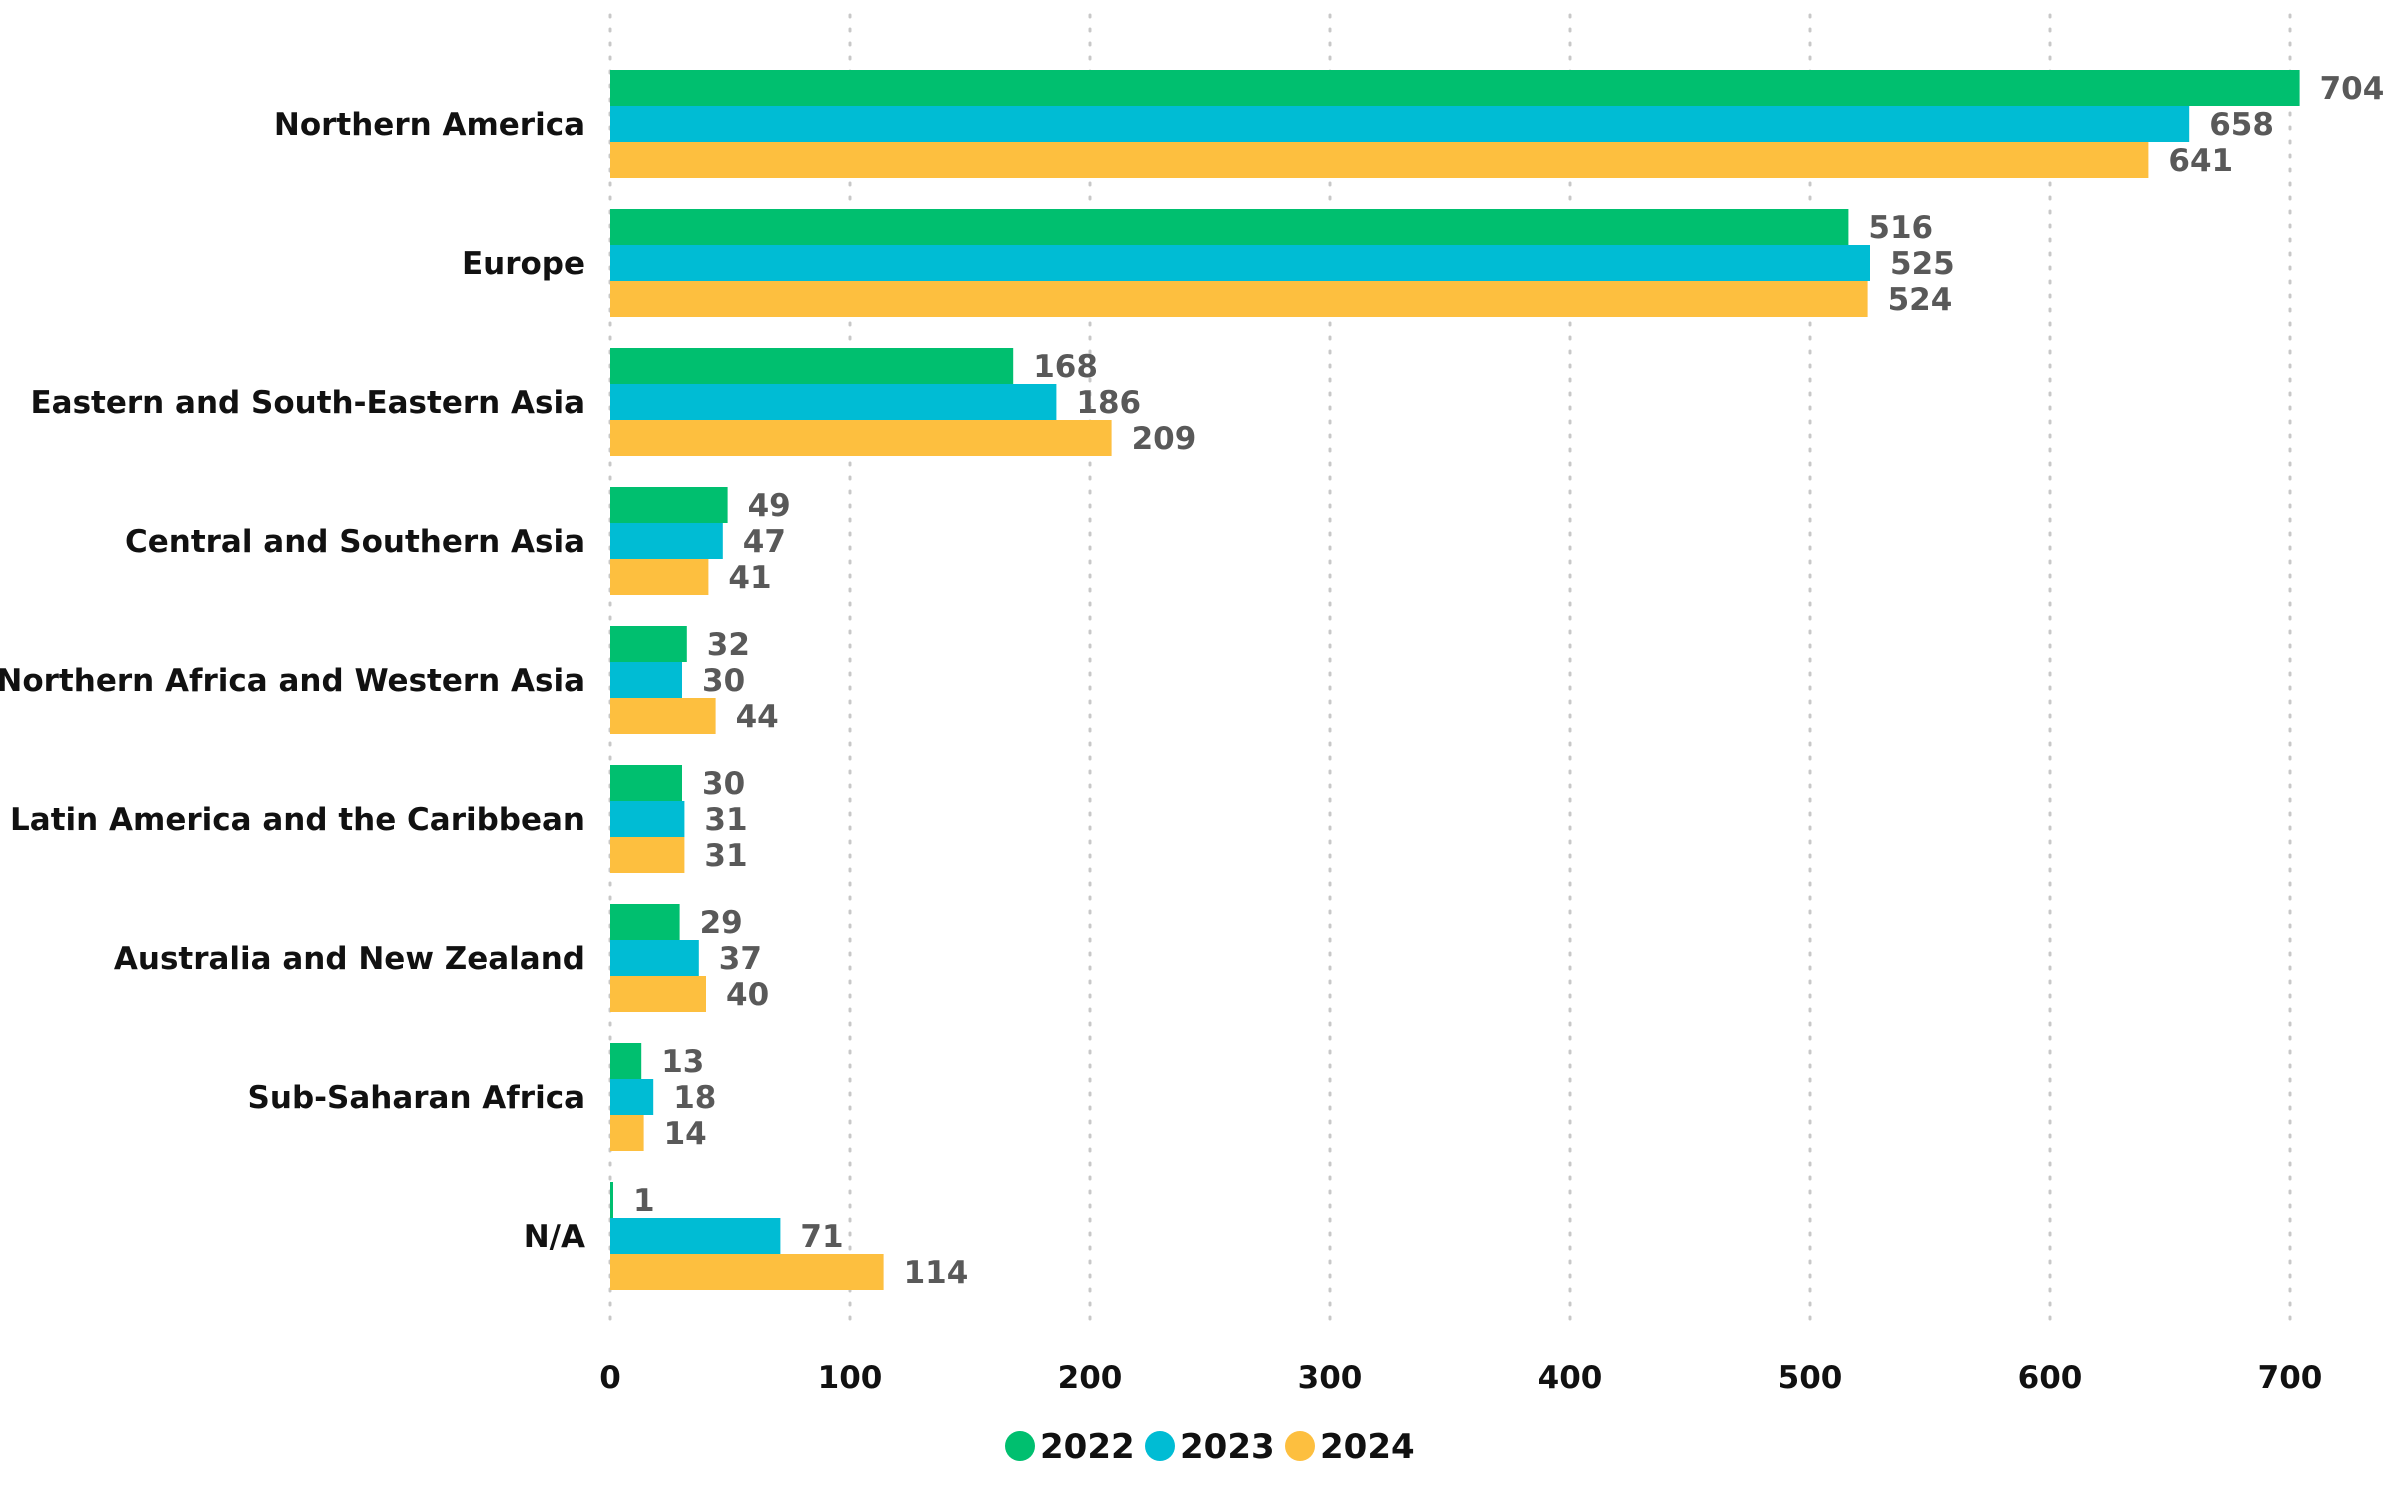 Image resolution: width=2400 pixels, height=1512 pixels. I want to click on x-tick-label-100: 100, so click(850, 1378).